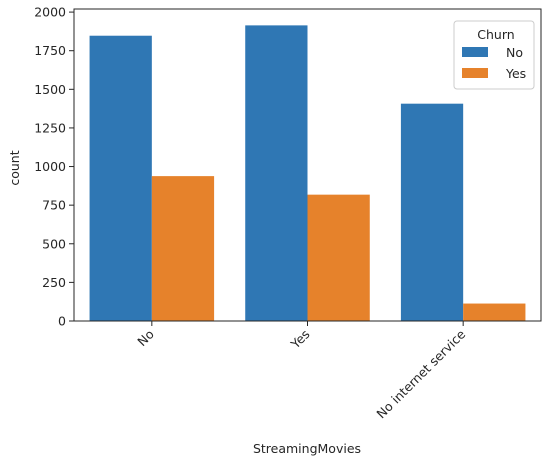  Describe the element at coordinates (475, 73) in the screenshot. I see `legend-swatch-yes` at that location.